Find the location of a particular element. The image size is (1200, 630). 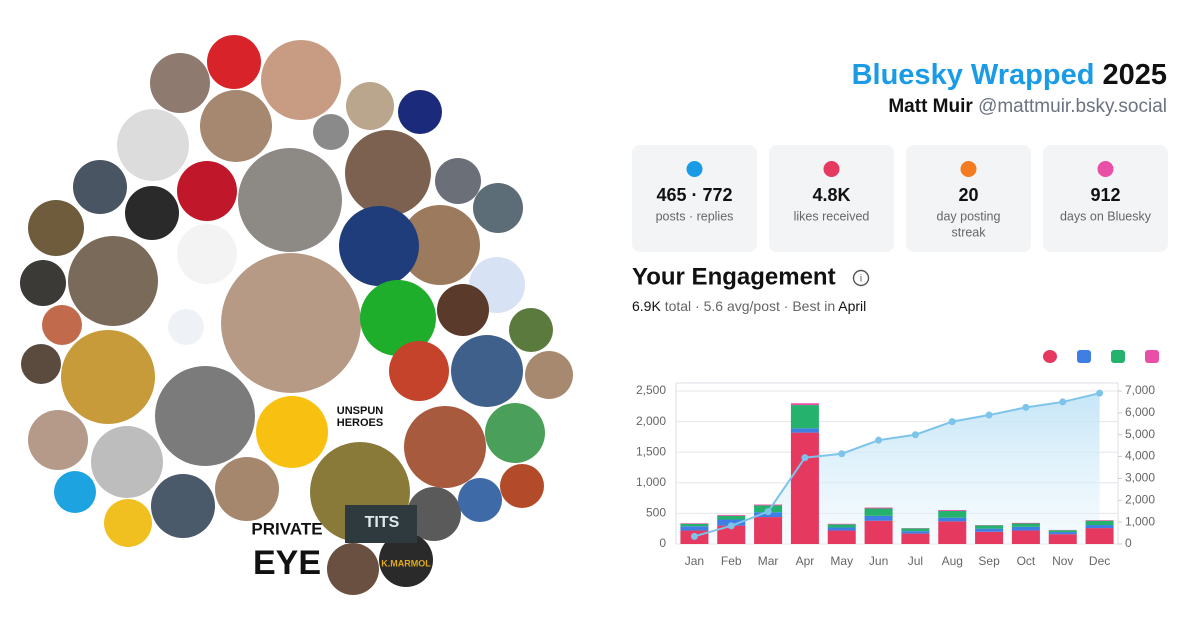

x-tick-label: Jun is located at coordinates (878, 561).